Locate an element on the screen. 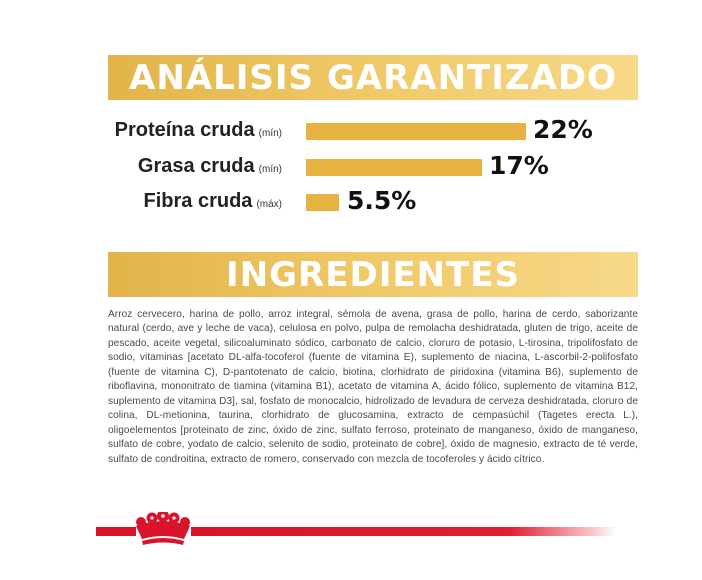  analysis-row-fat: Grasa cruda (mín) 17% is located at coordinates (351, 167).